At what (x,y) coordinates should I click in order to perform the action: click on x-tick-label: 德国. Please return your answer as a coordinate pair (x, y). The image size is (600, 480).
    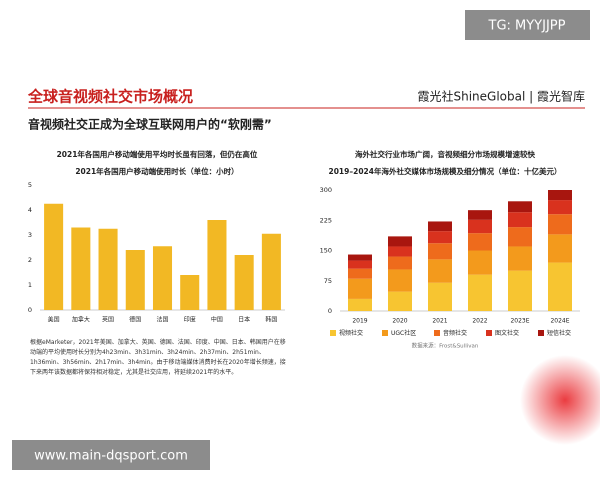
    Looking at the image, I should click on (135, 320).